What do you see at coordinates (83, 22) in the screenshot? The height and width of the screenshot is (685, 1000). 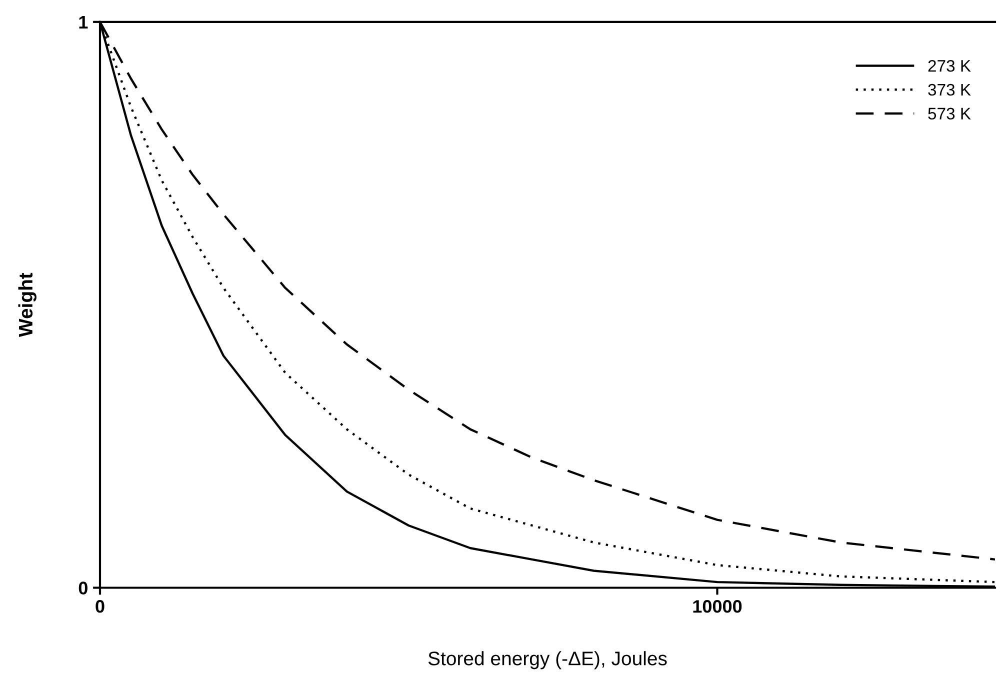 I see `y-tick-label: 1` at bounding box center [83, 22].